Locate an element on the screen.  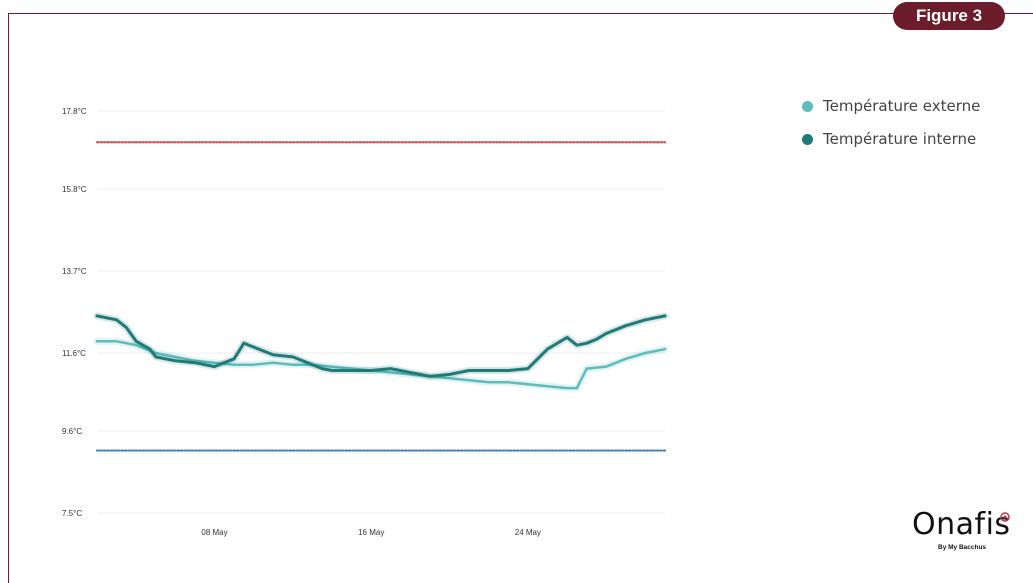
series-line-externe is located at coordinates (381, 365).